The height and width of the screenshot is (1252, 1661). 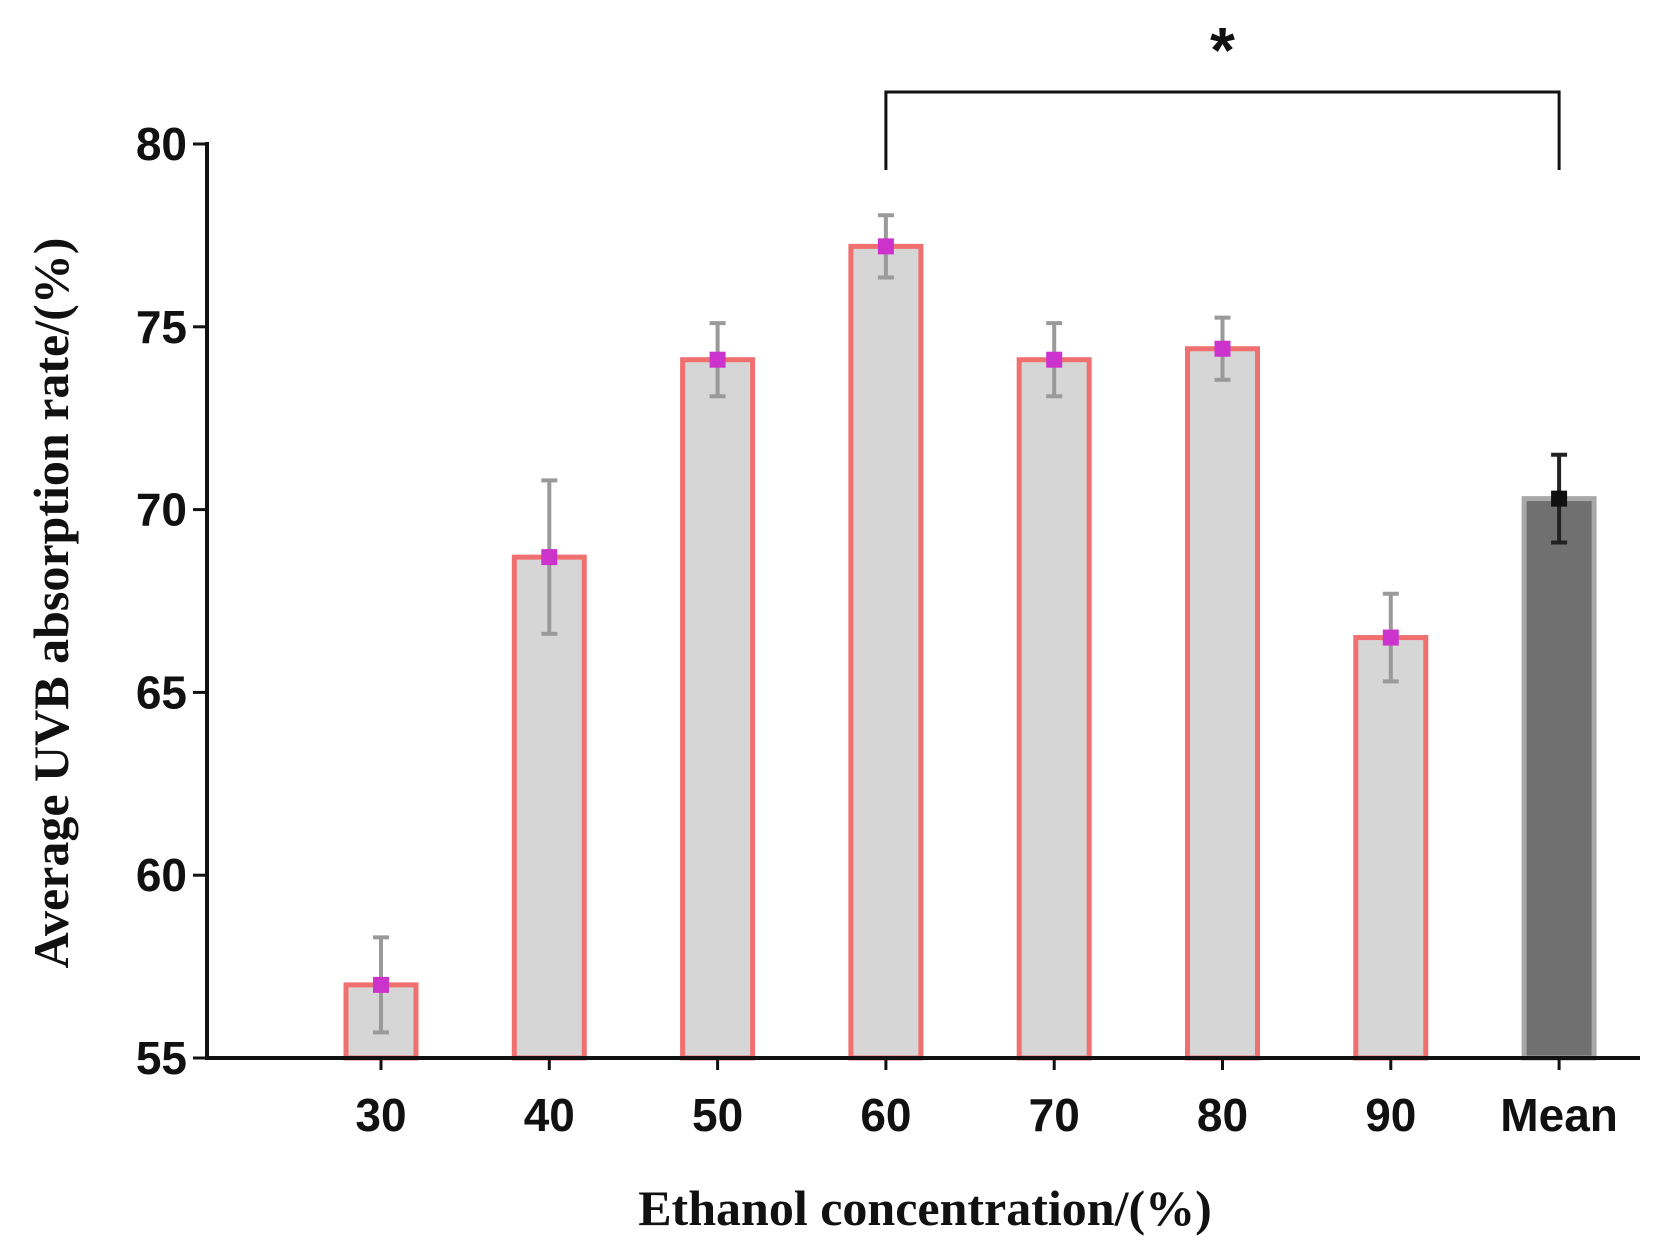 What do you see at coordinates (161, 692) in the screenshot?
I see `y-tick-label-65: 65` at bounding box center [161, 692].